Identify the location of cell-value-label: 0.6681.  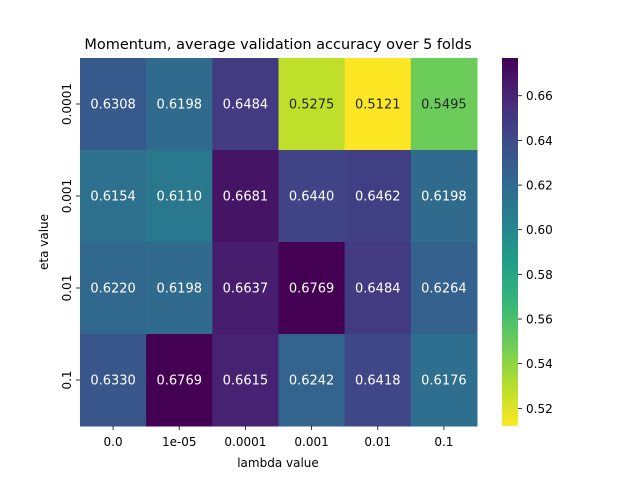
(246, 197).